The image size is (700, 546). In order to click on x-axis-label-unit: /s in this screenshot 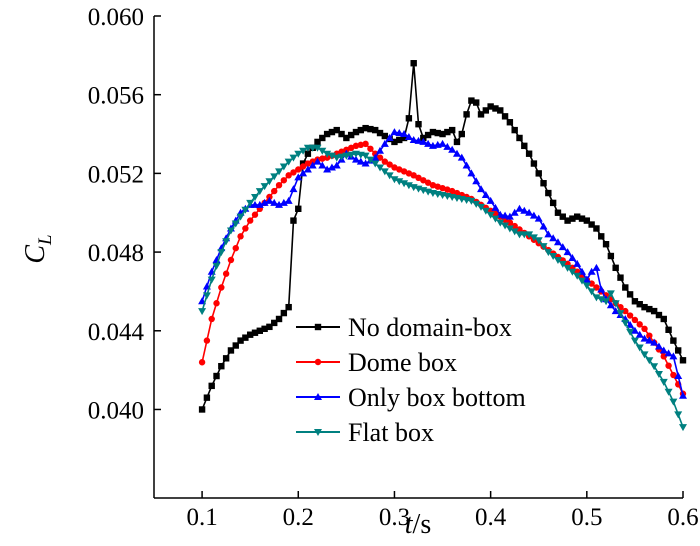, I will do `click(422, 524)`.